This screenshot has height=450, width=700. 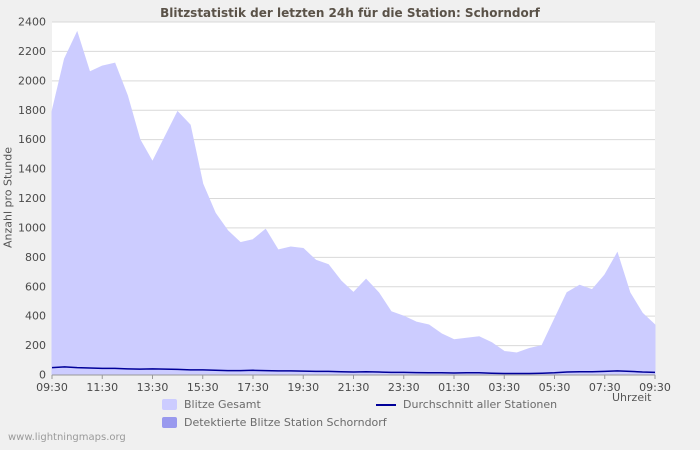 What do you see at coordinates (285, 422) in the screenshot?
I see `legend-label-detektierte-blitze: Detektierte Blitze Station Schorndorf` at bounding box center [285, 422].